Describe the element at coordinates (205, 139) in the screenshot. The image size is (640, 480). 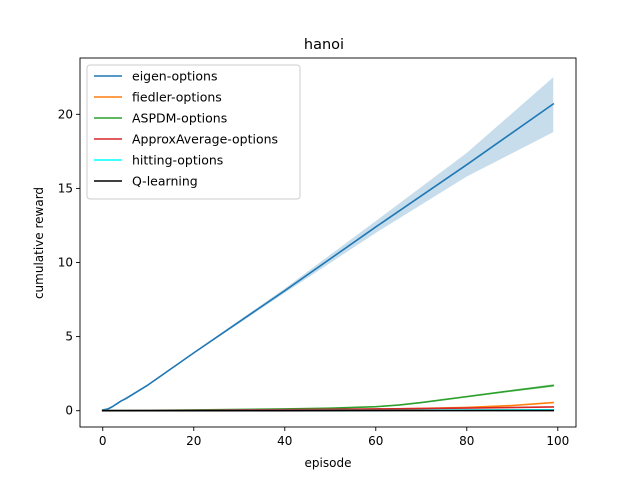
I see `legend-label-3: ApproxAverage-options` at that location.